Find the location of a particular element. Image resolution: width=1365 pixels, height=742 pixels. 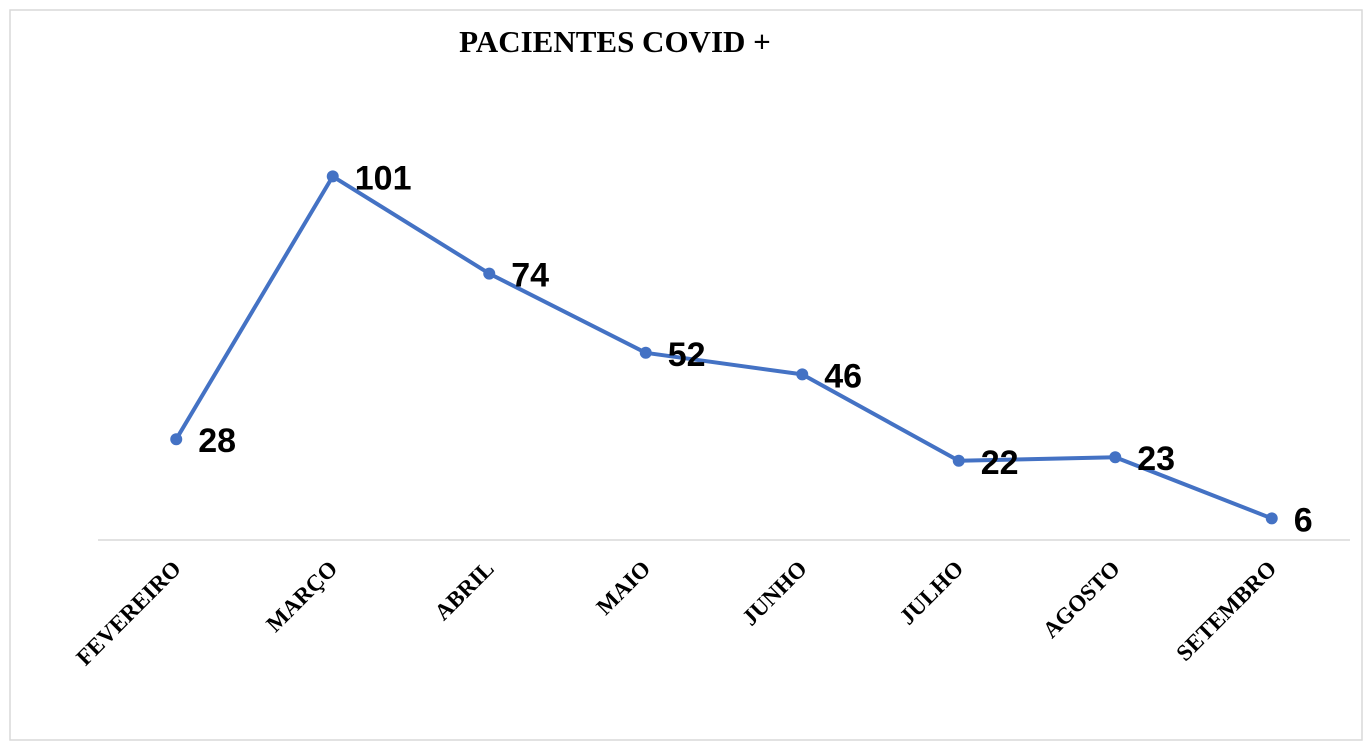

data-label: 28 is located at coordinates (217, 441).